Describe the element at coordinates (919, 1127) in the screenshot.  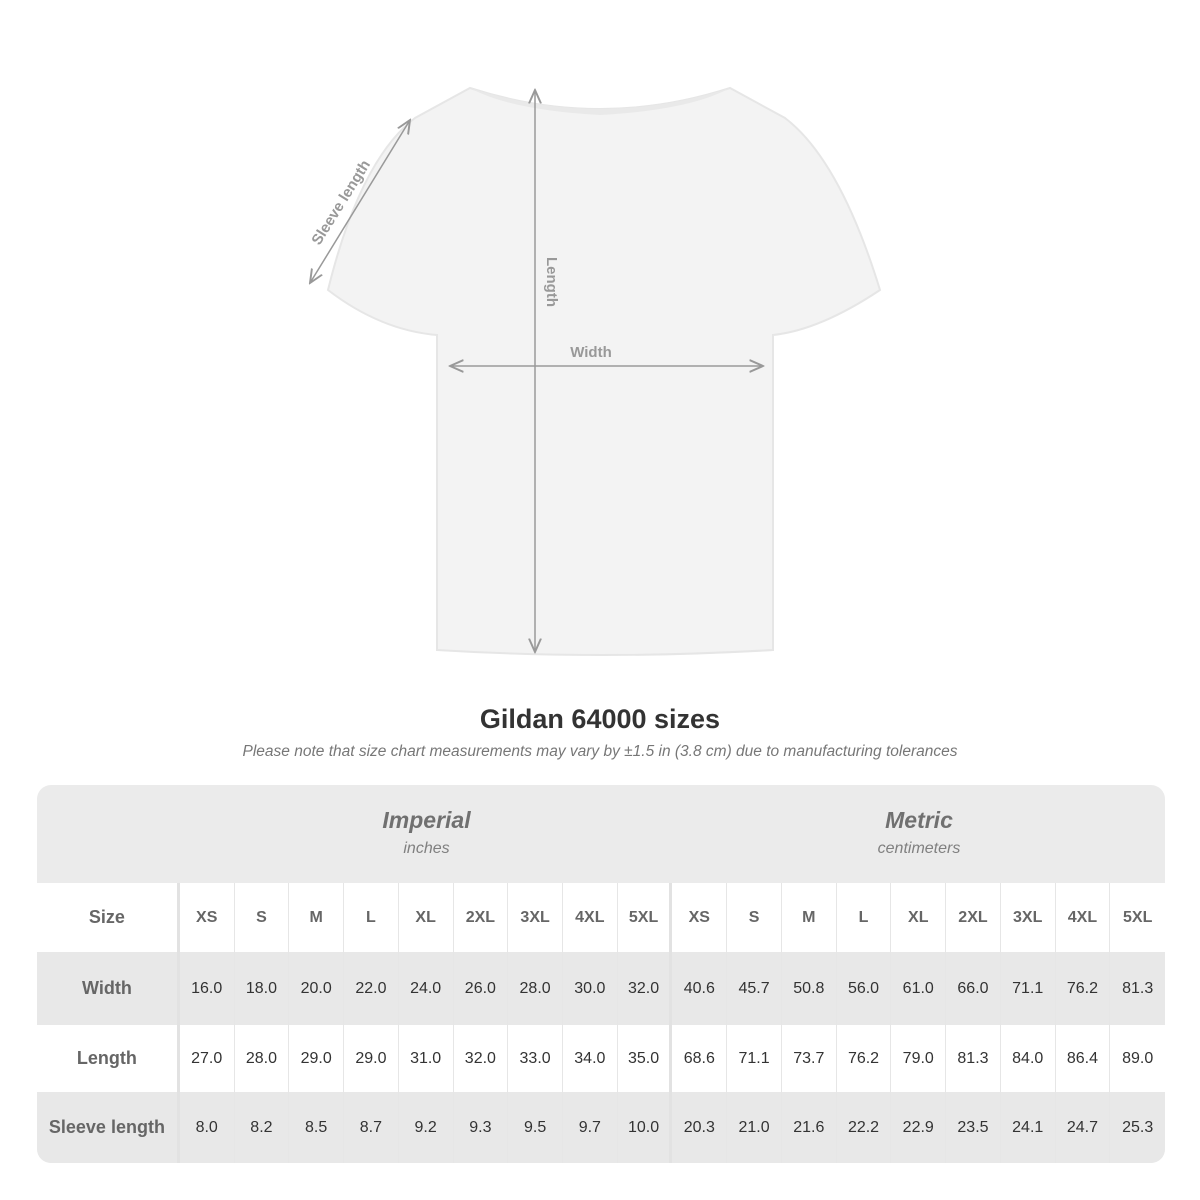
I see `table-cell: 22.9` at that location.